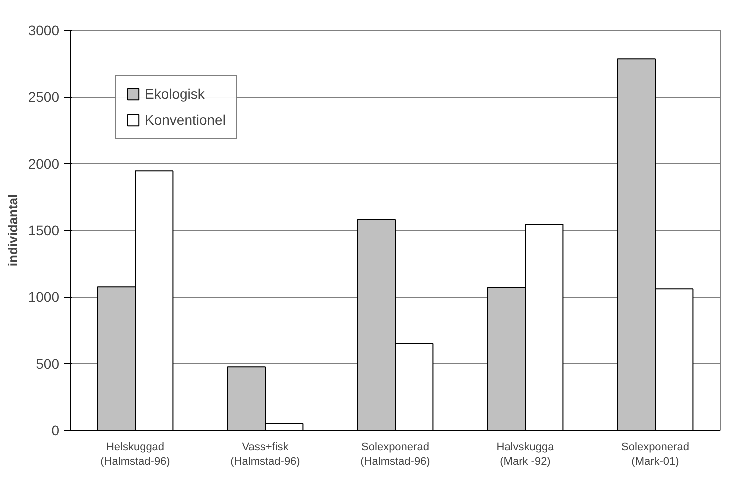 Image resolution: width=744 pixels, height=483 pixels. I want to click on x-tick-label: Helskuggad (Halmstad-96), so click(135, 455).